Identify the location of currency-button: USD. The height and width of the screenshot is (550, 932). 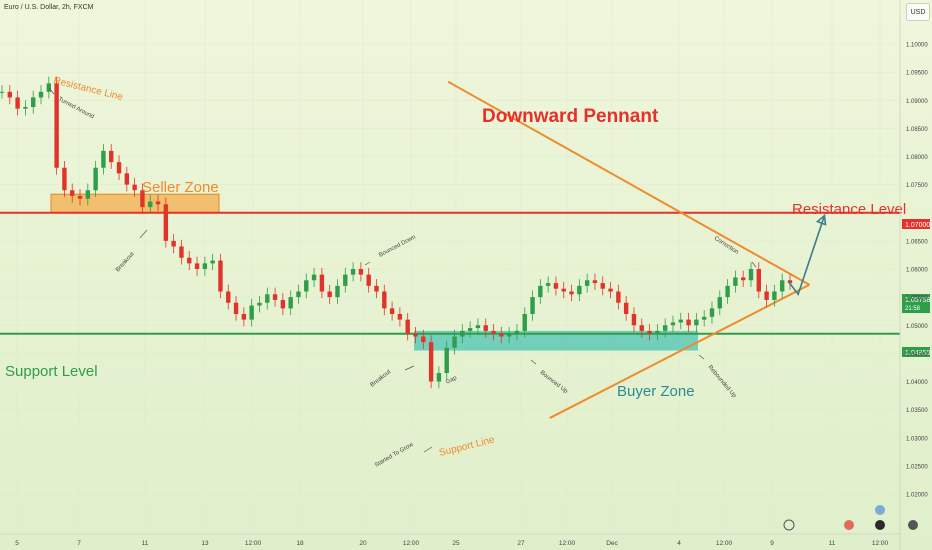
(918, 12).